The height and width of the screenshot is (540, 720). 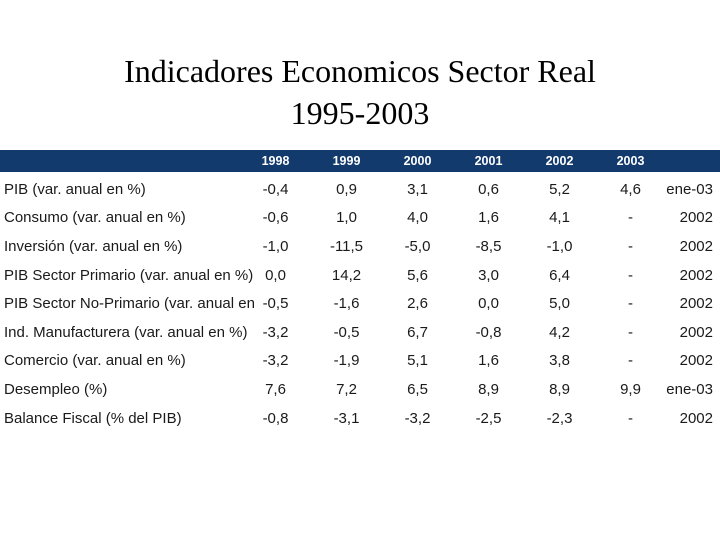 What do you see at coordinates (275, 218) in the screenshot?
I see `value-cell: -0,6` at bounding box center [275, 218].